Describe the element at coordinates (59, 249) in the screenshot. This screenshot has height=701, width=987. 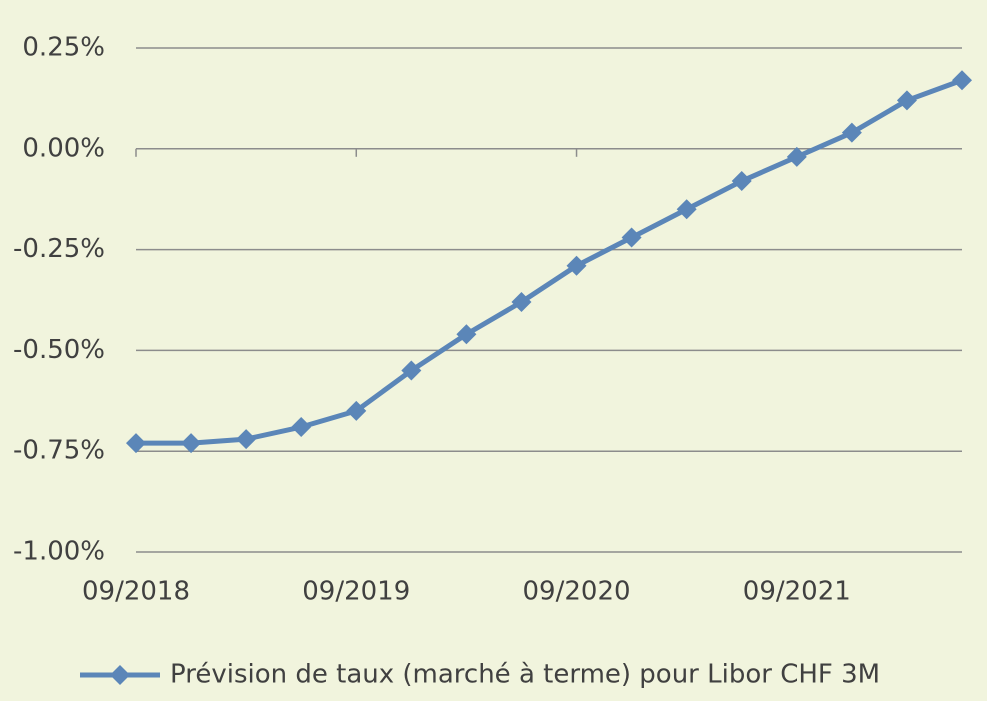
I see `y-tick-label: -0.25%` at that location.